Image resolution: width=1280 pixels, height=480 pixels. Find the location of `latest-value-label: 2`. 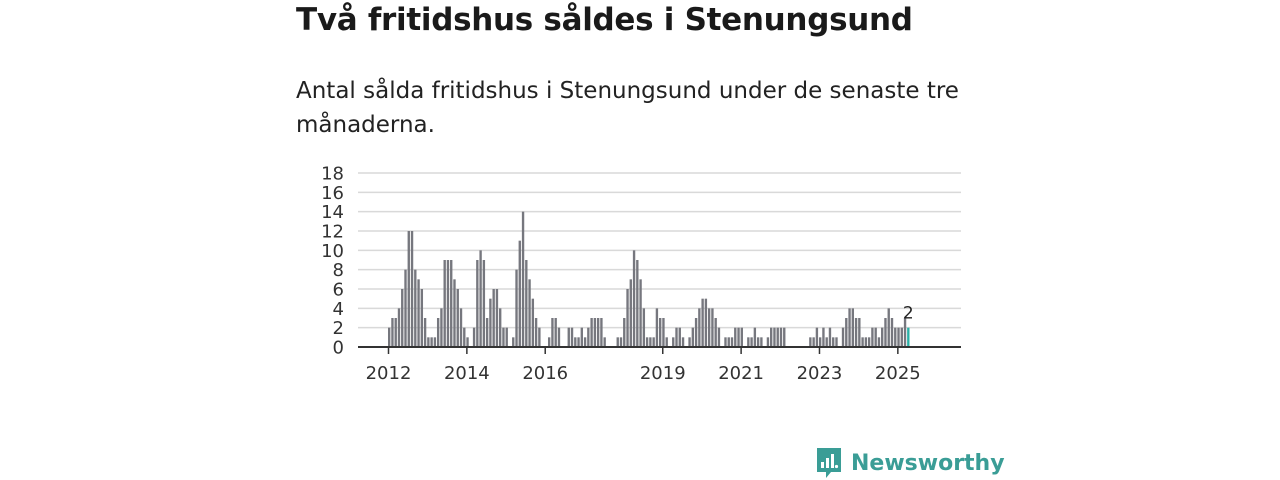

latest-value-label: 2 is located at coordinates (908, 314).